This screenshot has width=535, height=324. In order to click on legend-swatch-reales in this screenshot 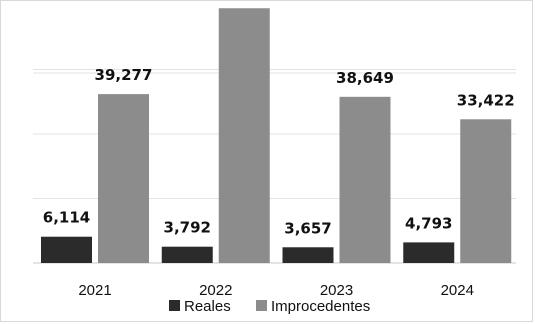, I will do `click(174, 305)`.